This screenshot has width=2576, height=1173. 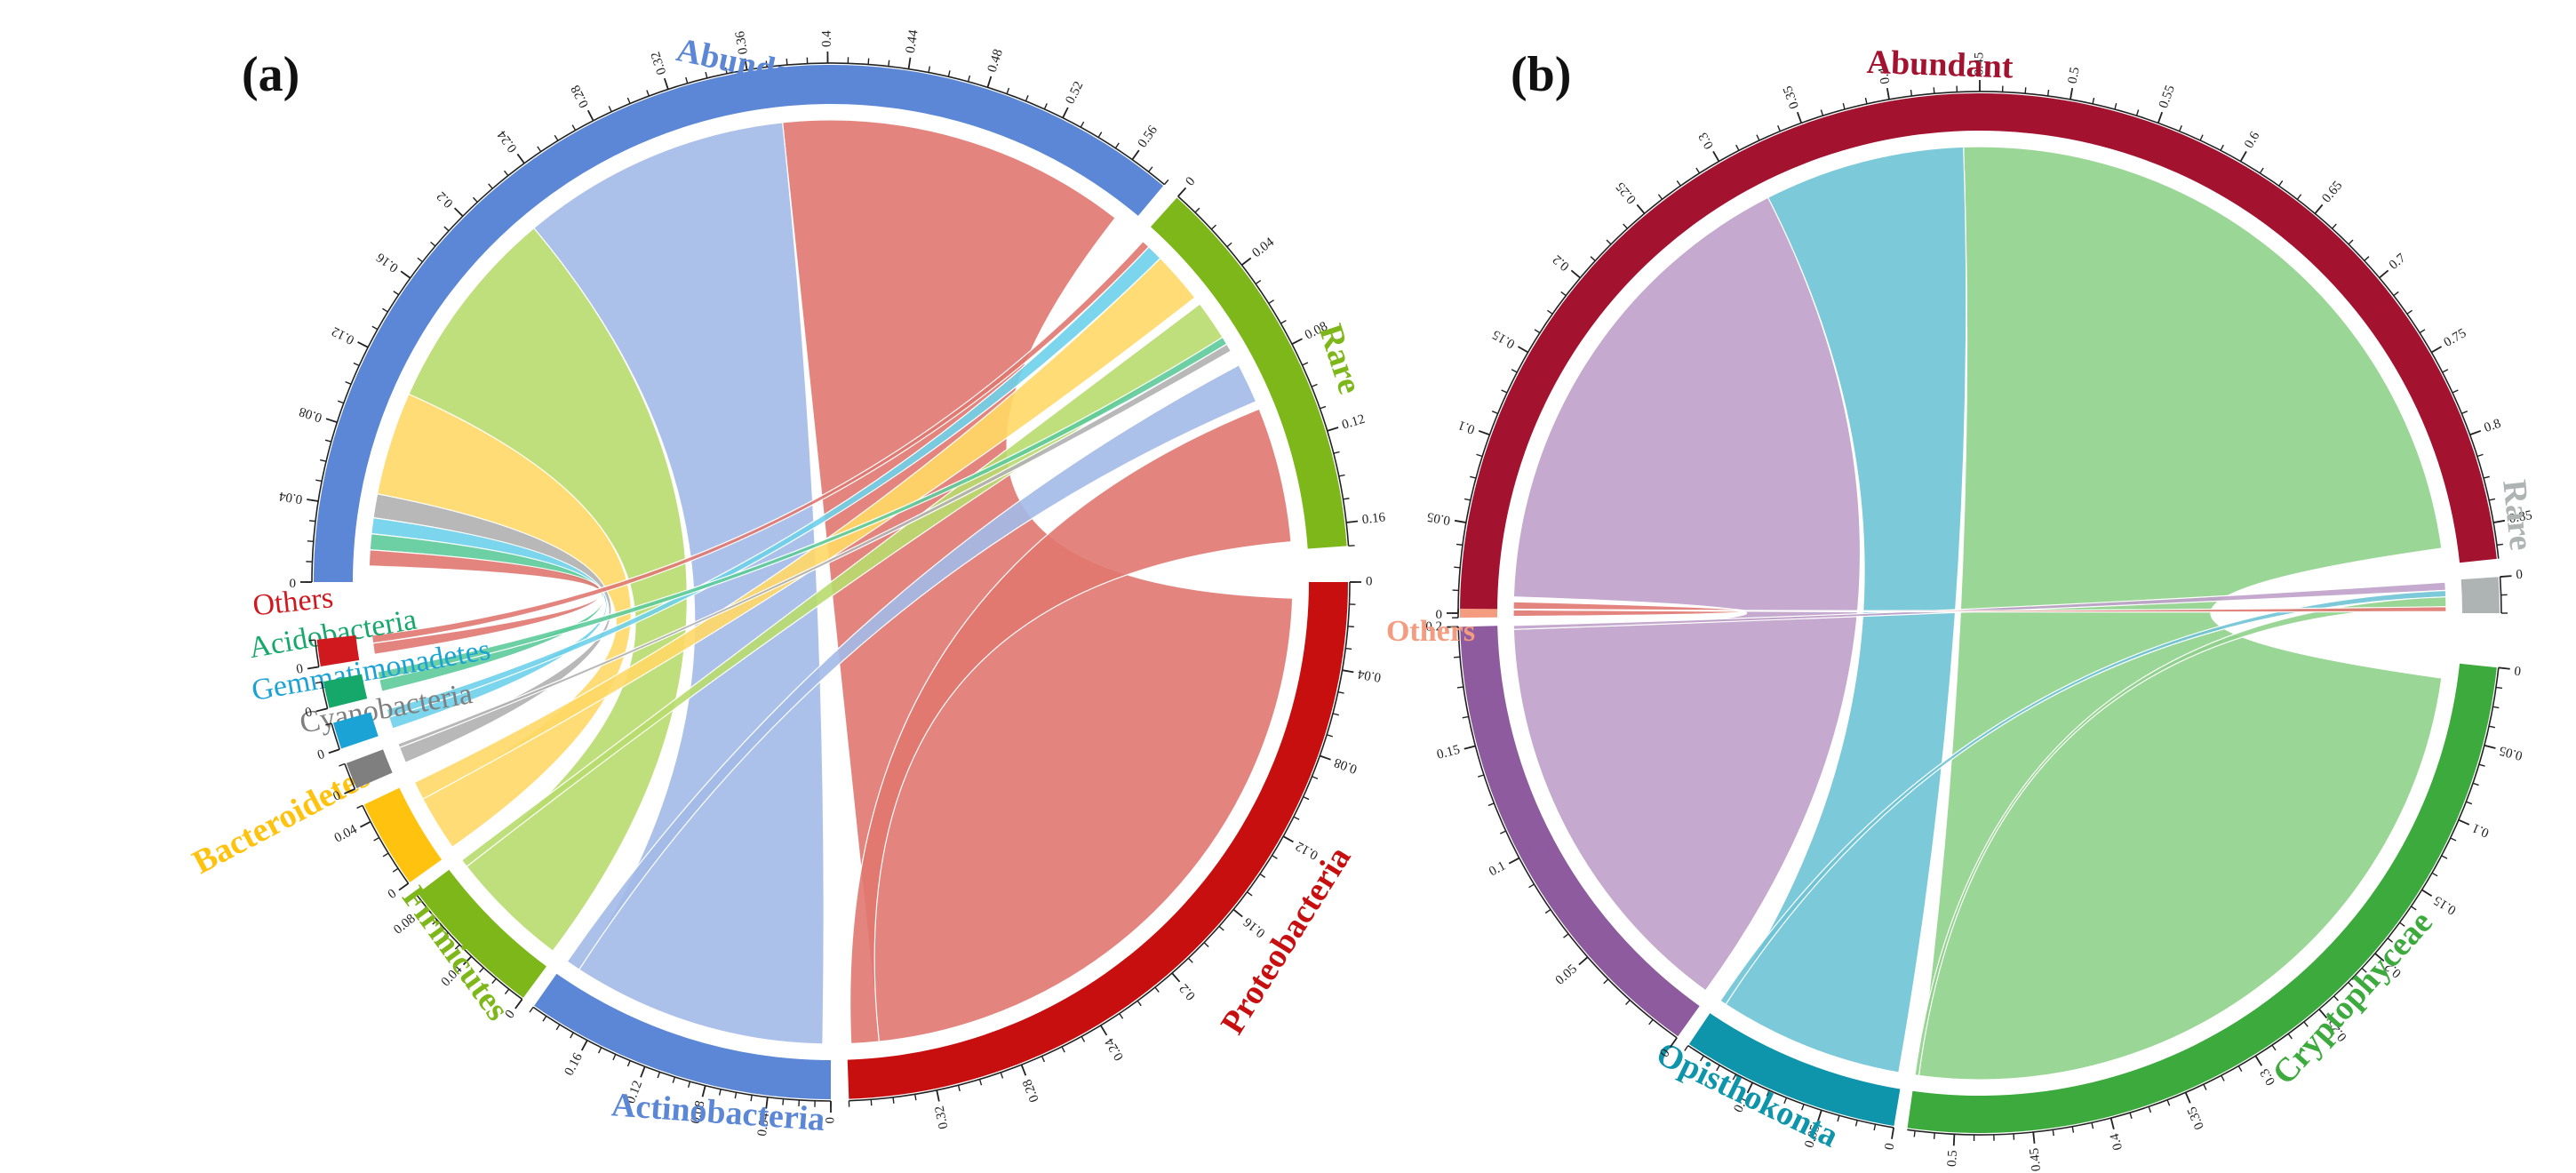 What do you see at coordinates (548, 590) in the screenshot?
I see `chord-abundant-to-firmicutes` at bounding box center [548, 590].